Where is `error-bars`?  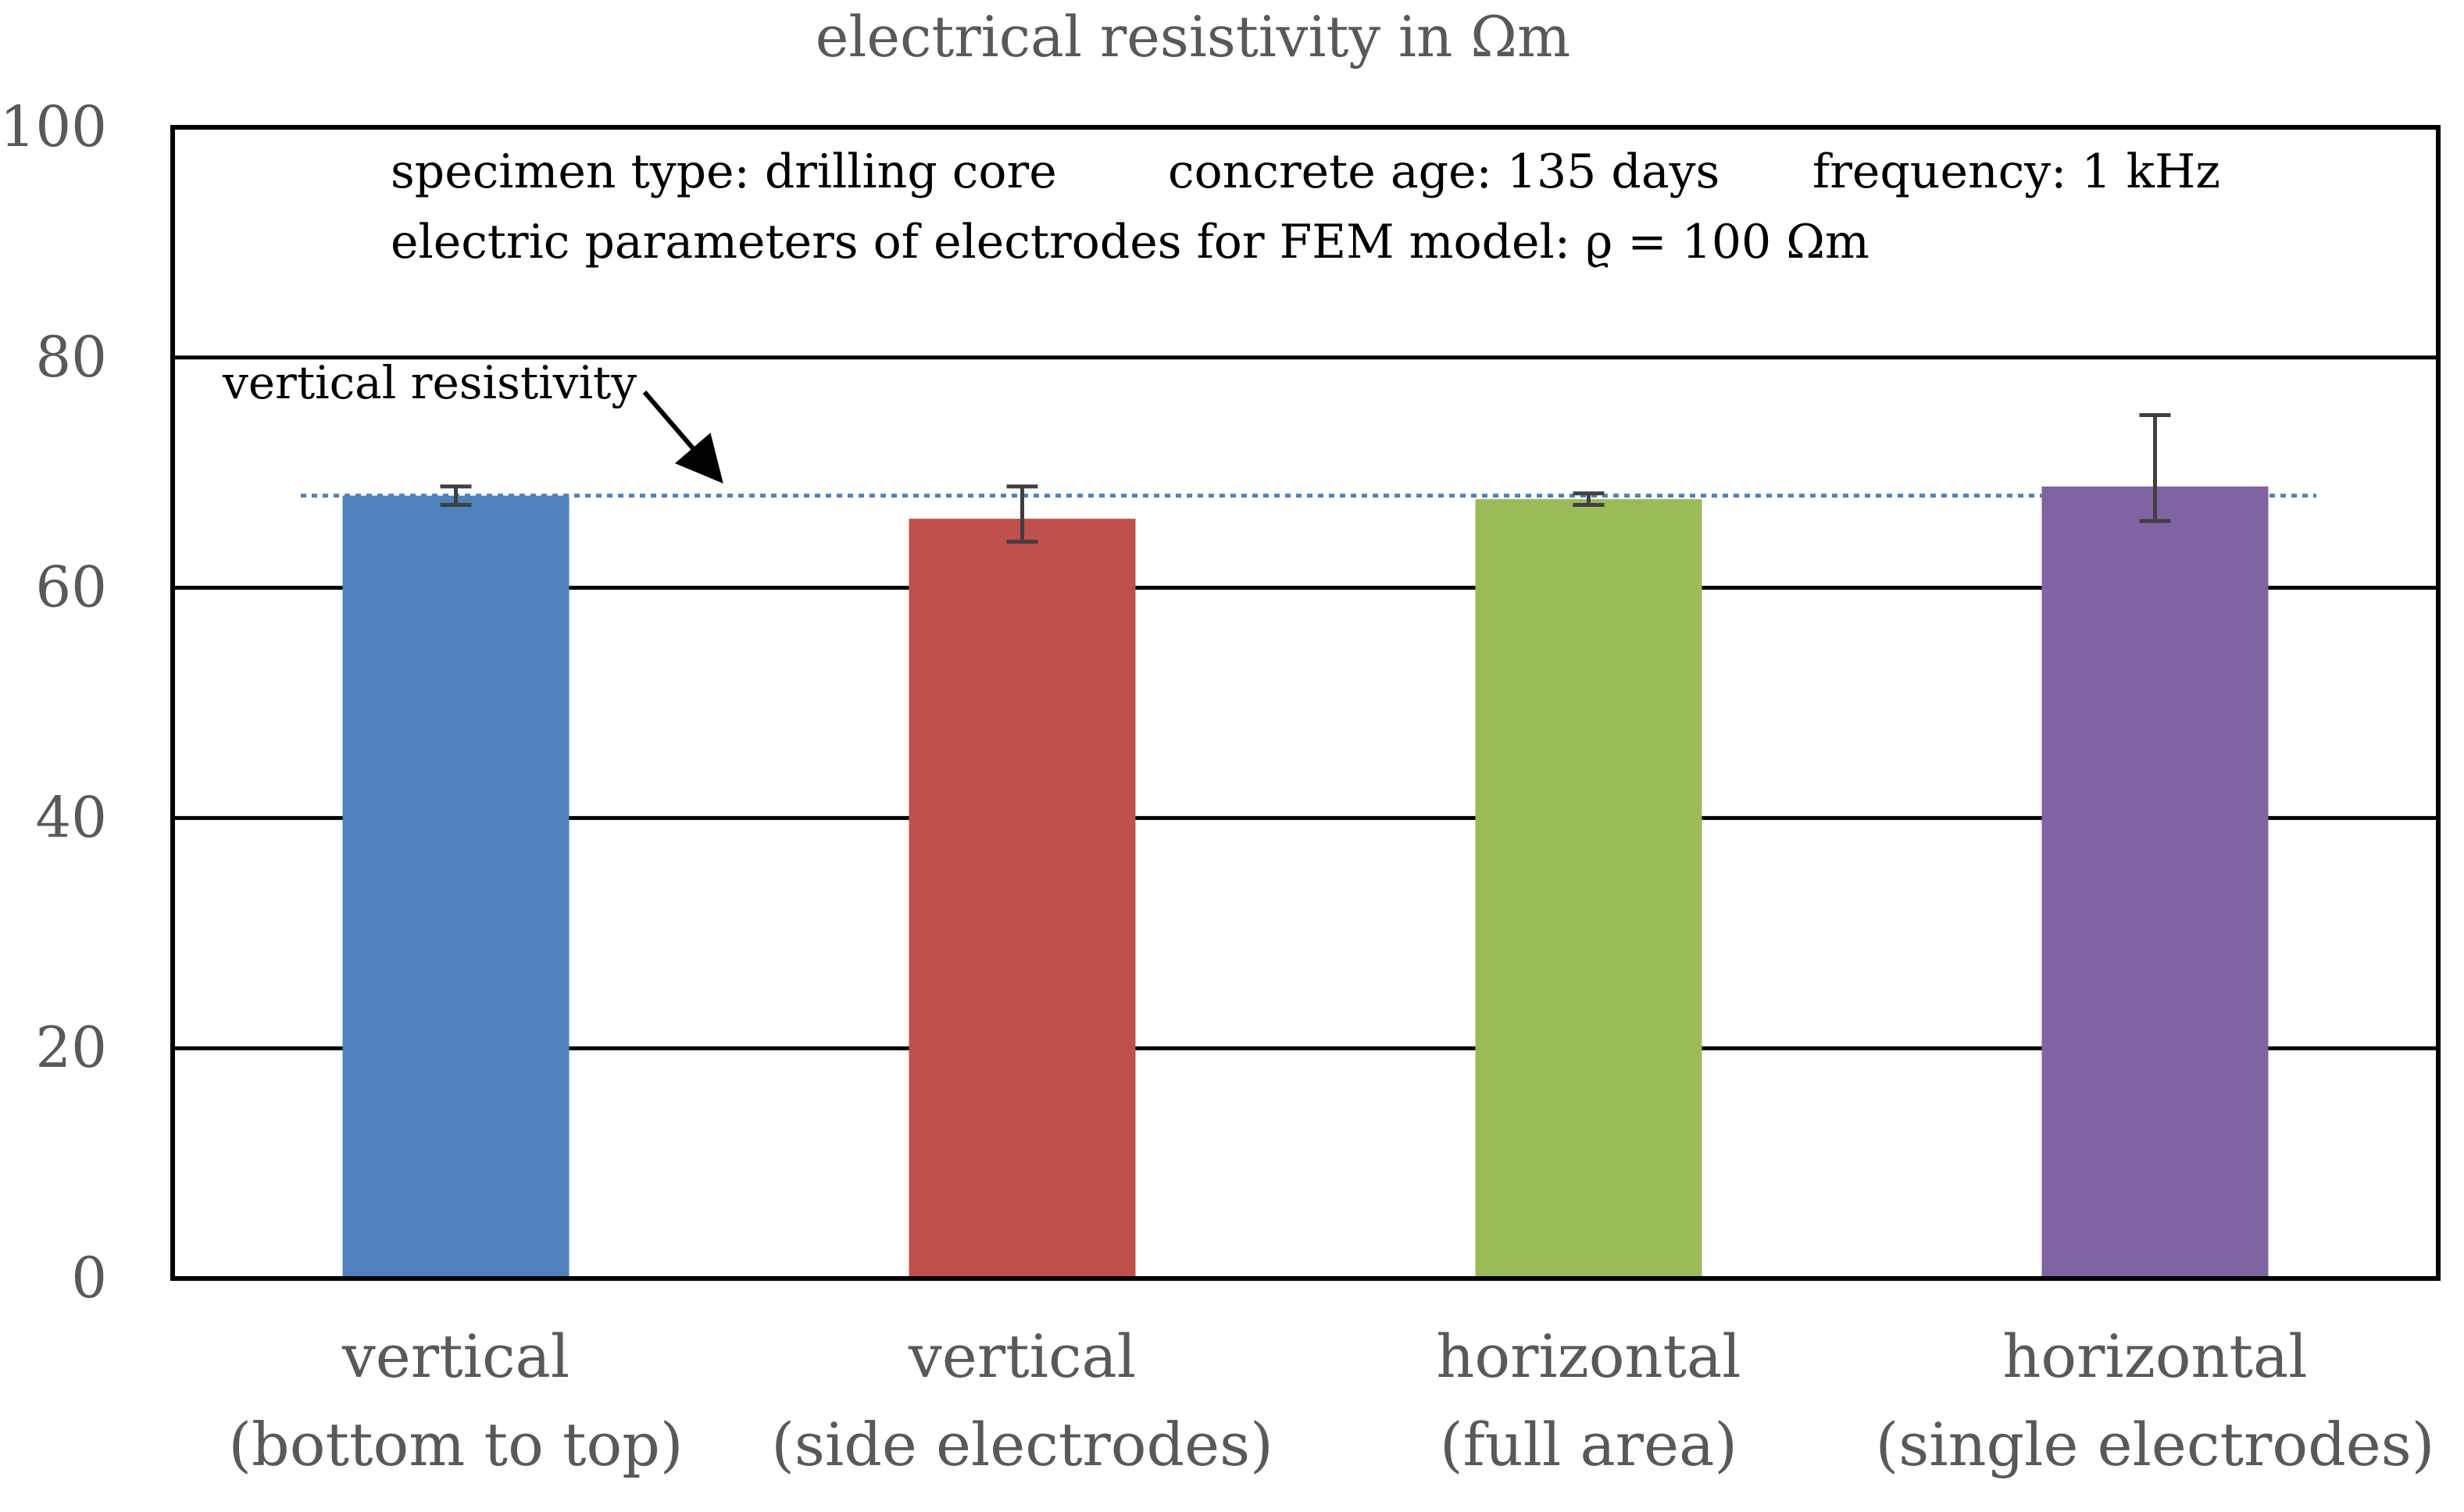 error-bars is located at coordinates (1305, 478).